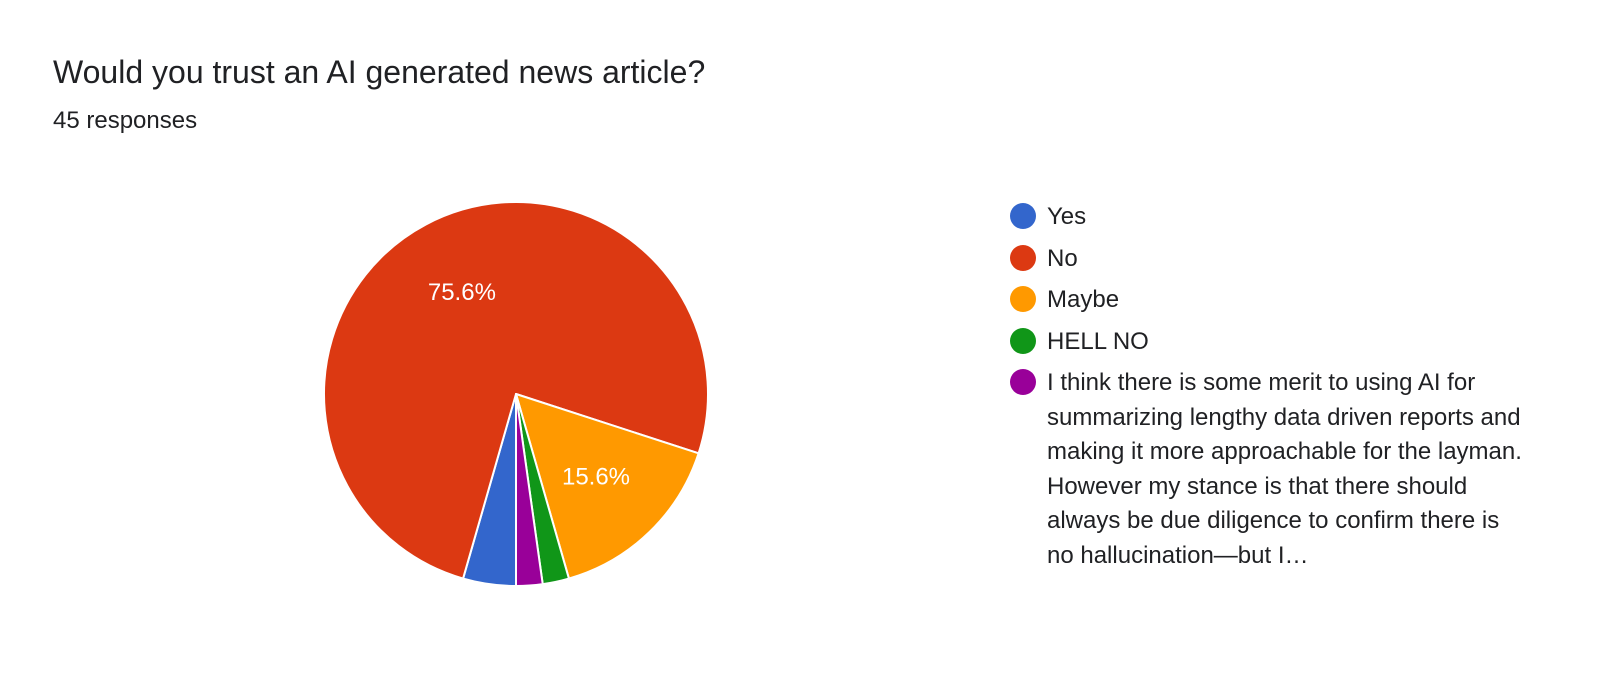  I want to click on legend-item-0: Yes, so click(1280, 217).